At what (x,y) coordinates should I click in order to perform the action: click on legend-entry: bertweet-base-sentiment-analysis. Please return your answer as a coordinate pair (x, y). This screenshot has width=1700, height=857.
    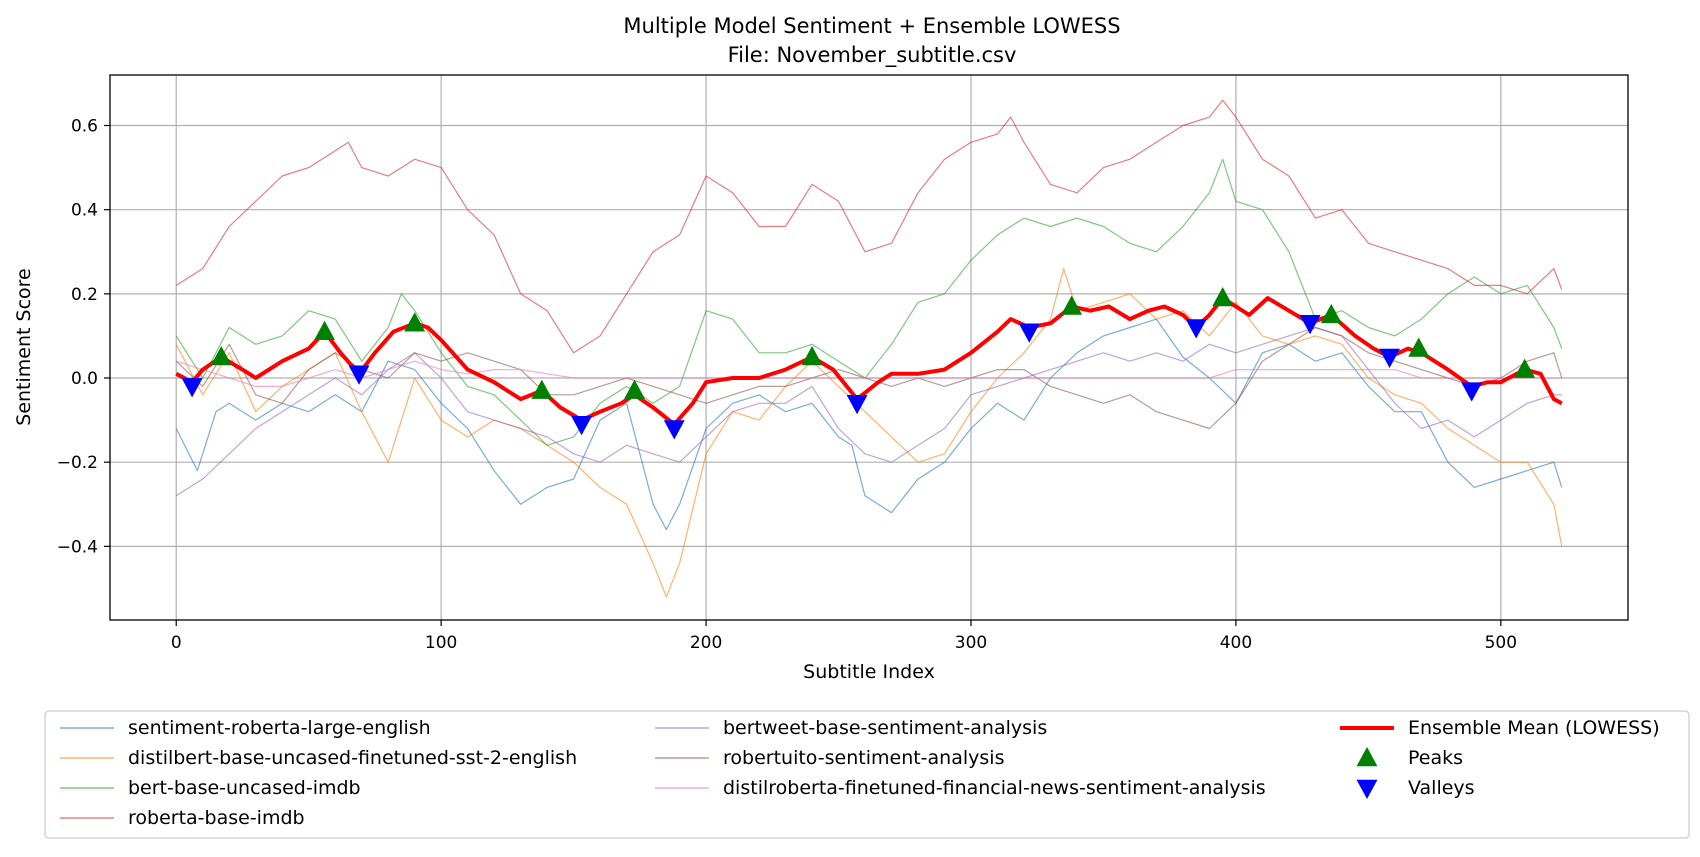
    Looking at the image, I should click on (851, 728).